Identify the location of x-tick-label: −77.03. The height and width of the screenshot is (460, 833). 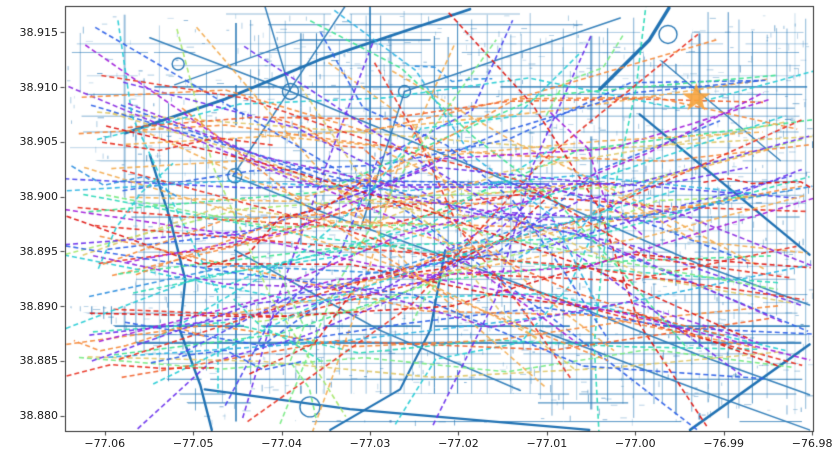
(370, 443).